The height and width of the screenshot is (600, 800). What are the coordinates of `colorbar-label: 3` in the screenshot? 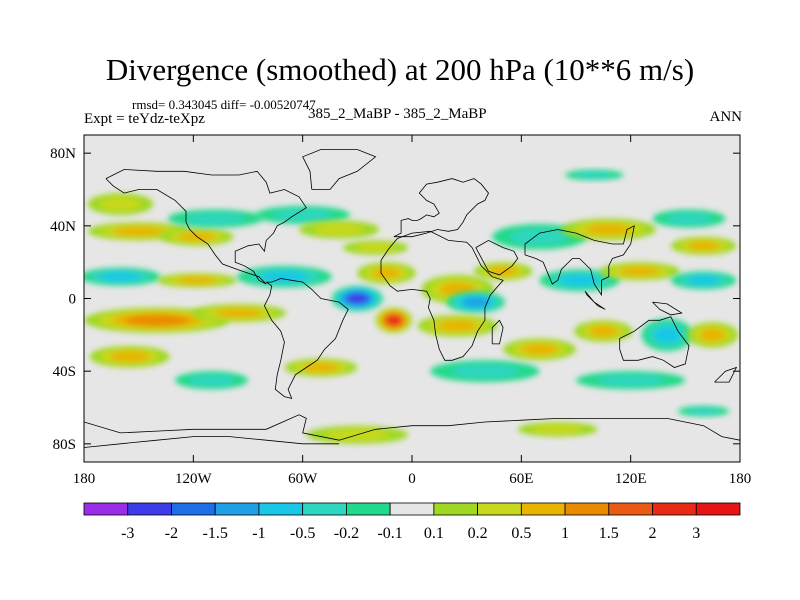 It's located at (696, 533).